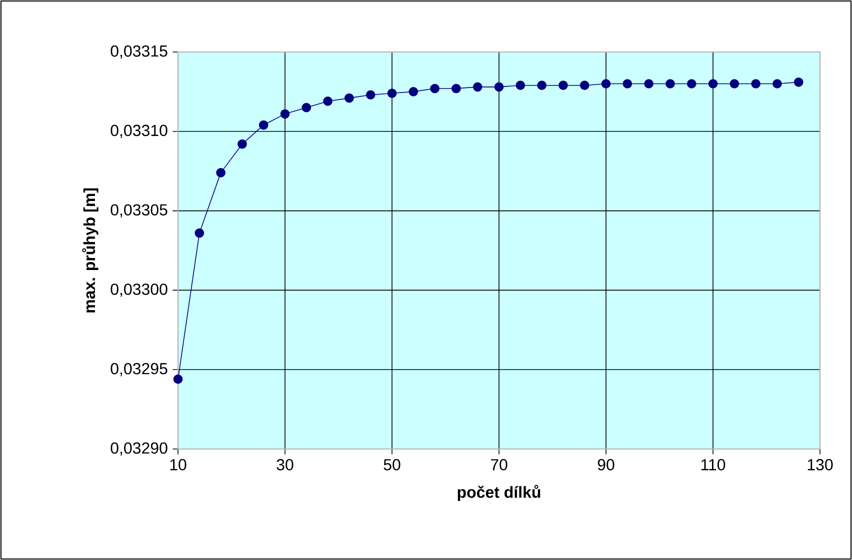 This screenshot has height=560, width=852. What do you see at coordinates (139, 369) in the screenshot?
I see `y-tick-label: 0,03295` at bounding box center [139, 369].